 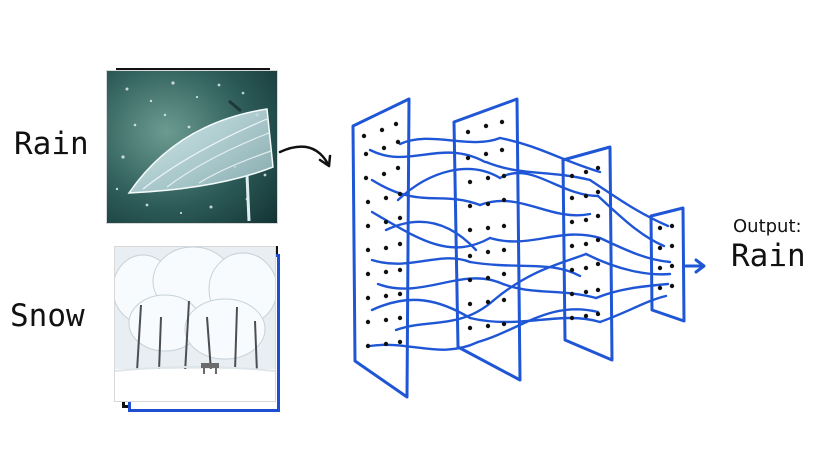 I want to click on output-value: Rain, so click(x=768, y=256).